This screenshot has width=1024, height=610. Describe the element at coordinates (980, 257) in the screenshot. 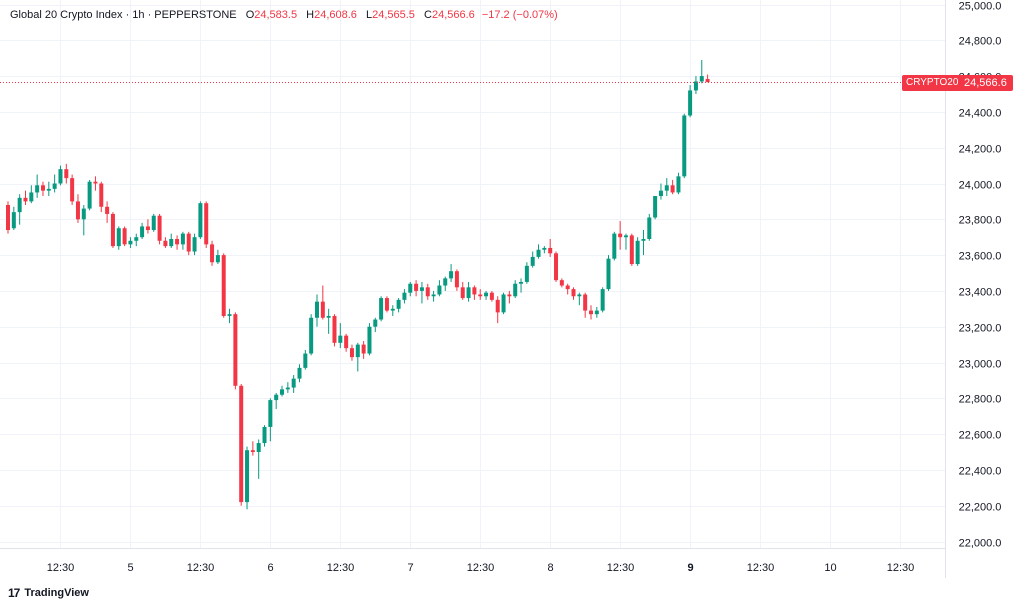

I see `price-tick-label: 23,600.0` at that location.